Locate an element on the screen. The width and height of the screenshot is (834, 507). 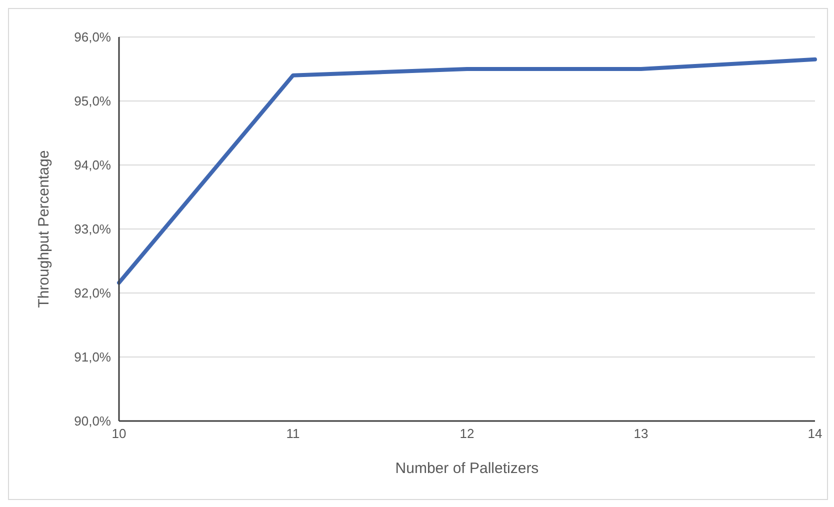
x-axis-title: Number of Palletizers is located at coordinates (467, 468).